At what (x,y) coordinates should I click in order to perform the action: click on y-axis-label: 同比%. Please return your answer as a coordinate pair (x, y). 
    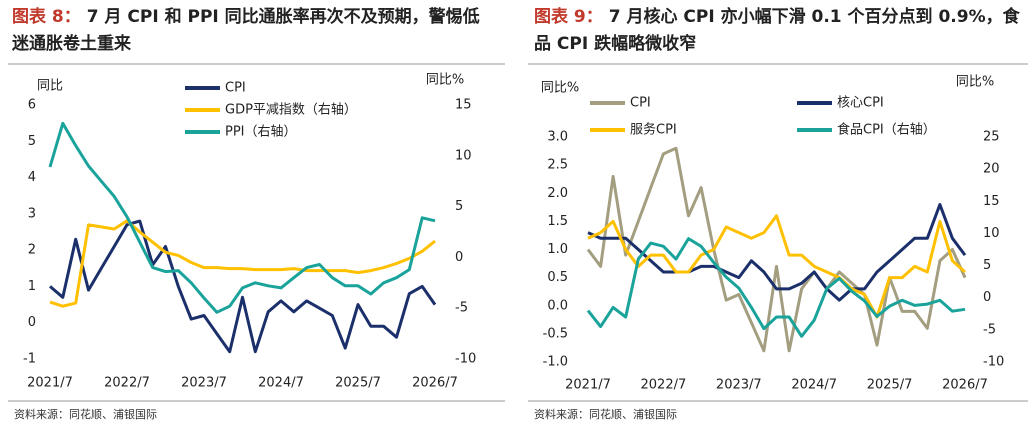
    Looking at the image, I should click on (560, 88).